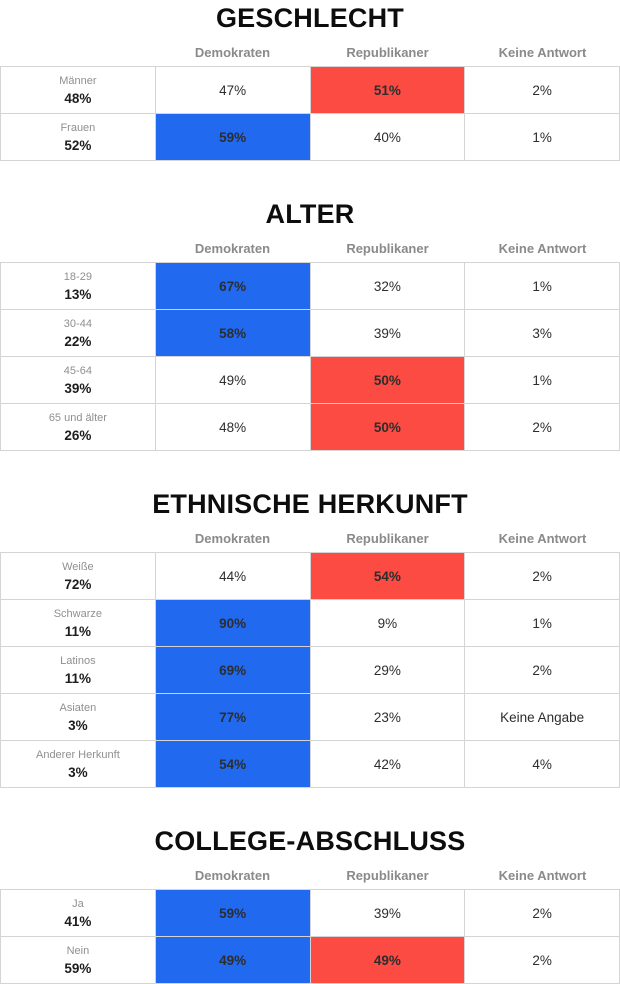 The width and height of the screenshot is (620, 984). What do you see at coordinates (387, 286) in the screenshot?
I see `republican-value-cell: 32%` at bounding box center [387, 286].